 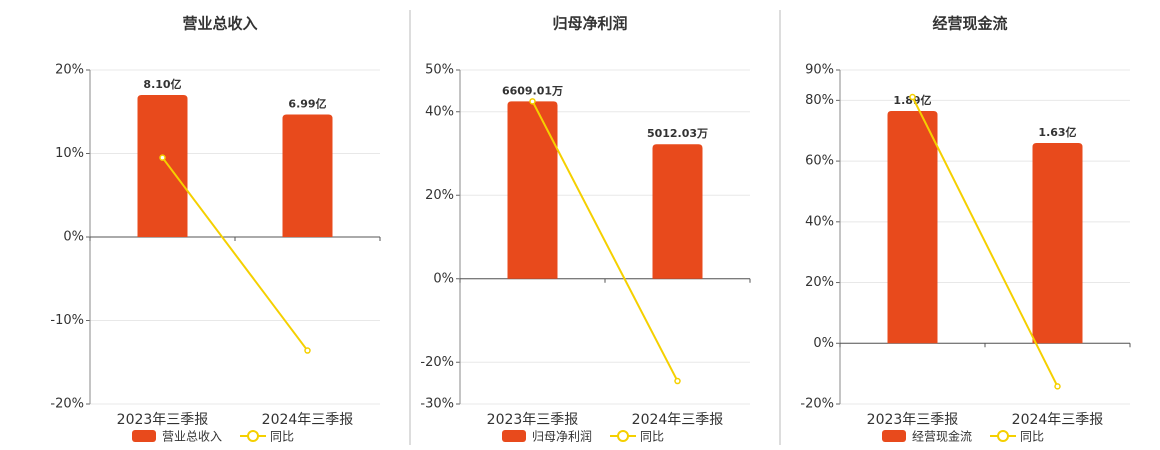 What do you see at coordinates (969, 24) in the screenshot?
I see `chart-title: 经营现金流` at bounding box center [969, 24].